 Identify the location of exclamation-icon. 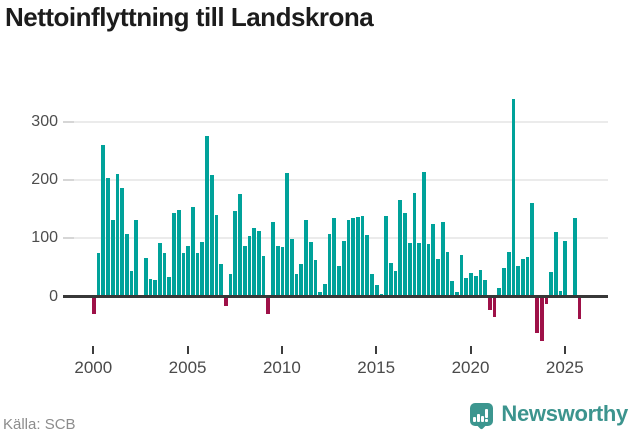
(487, 415).